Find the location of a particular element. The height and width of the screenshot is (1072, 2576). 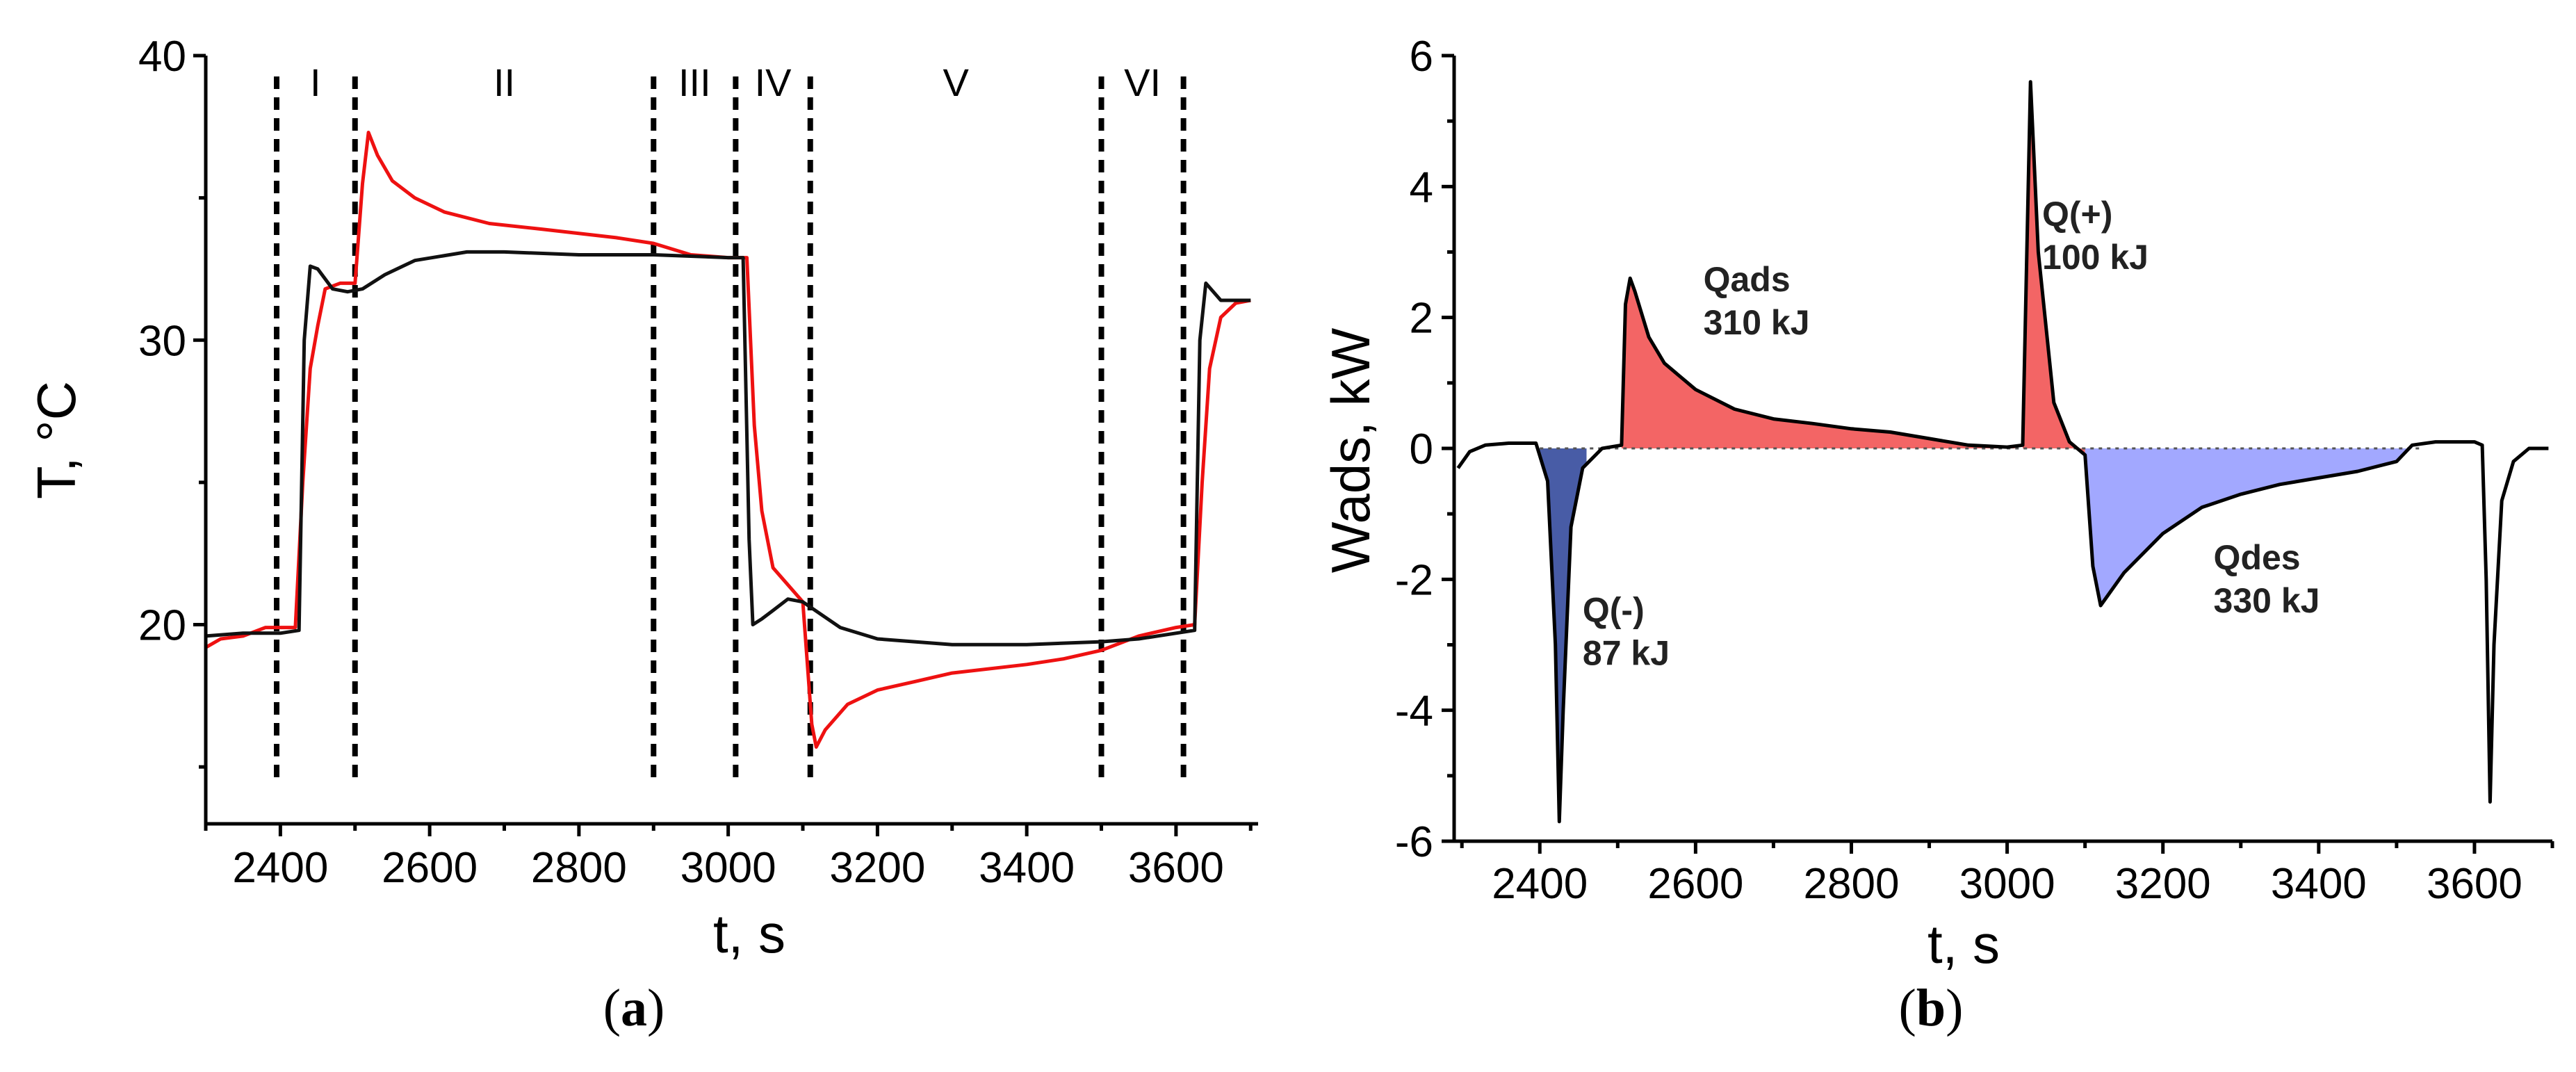

y-tick-label: 2 is located at coordinates (1421, 319).